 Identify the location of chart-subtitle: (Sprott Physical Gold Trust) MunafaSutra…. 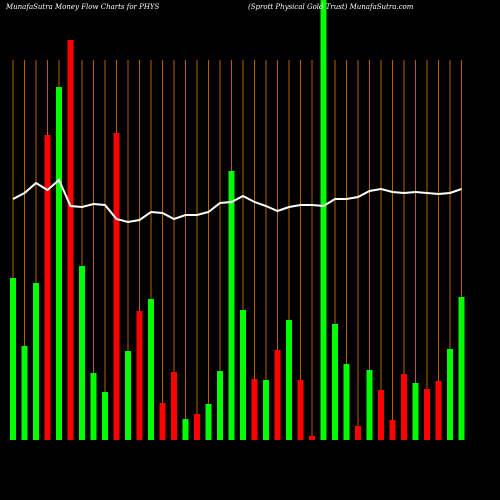
(331, 7).